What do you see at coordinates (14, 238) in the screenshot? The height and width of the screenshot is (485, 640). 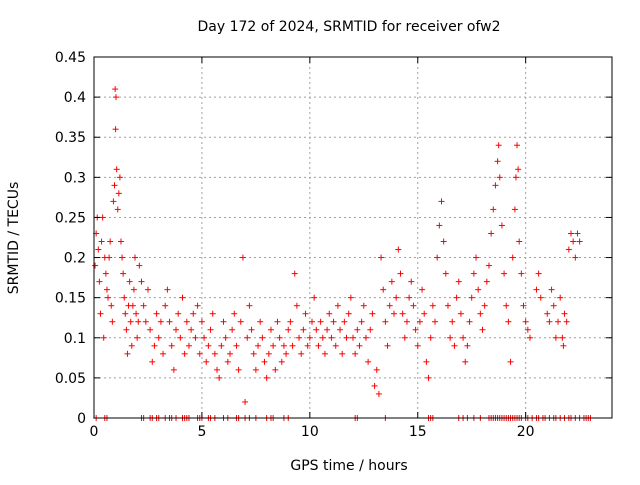 I see `y-axis-label: SRMTID / TECUs` at bounding box center [14, 238].